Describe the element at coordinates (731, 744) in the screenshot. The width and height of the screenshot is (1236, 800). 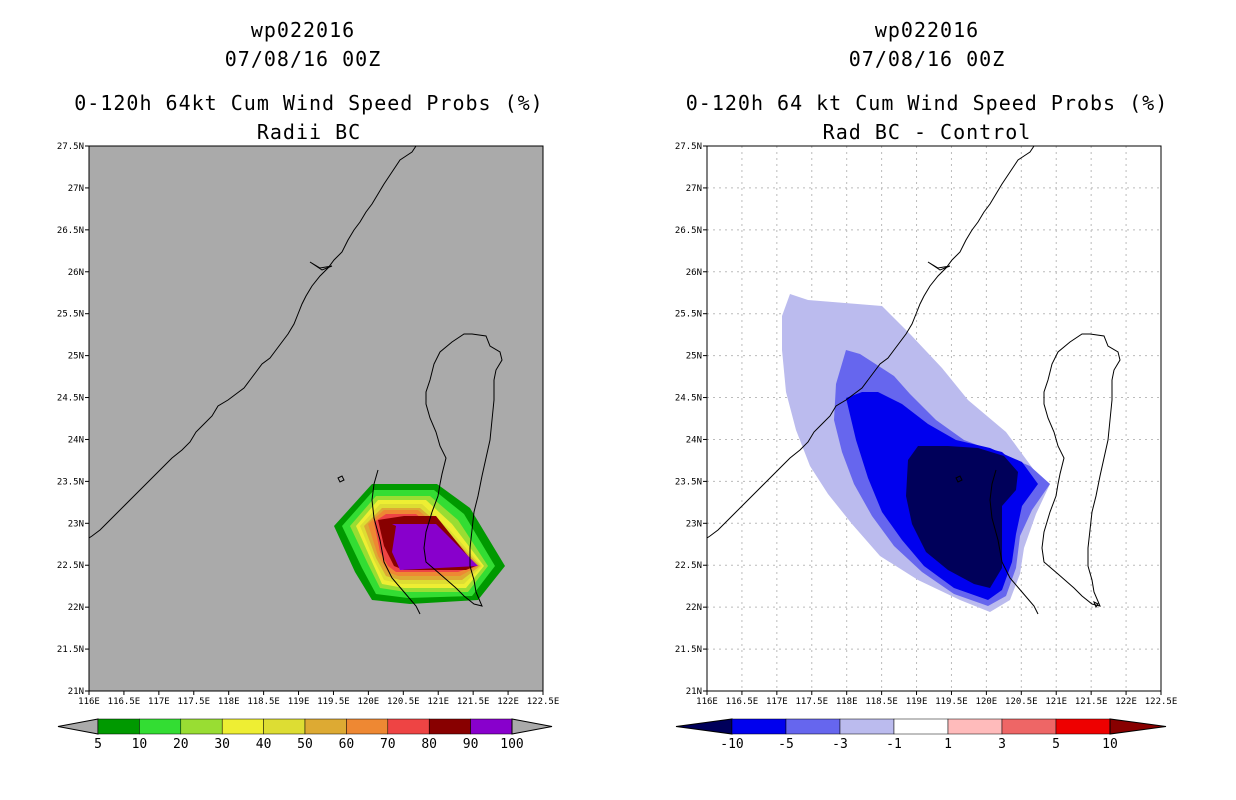
I see `colorbar-label: -10` at that location.